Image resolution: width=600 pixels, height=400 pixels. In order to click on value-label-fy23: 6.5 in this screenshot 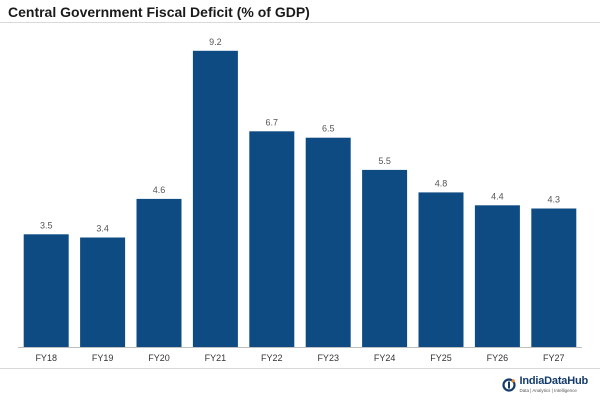, I will do `click(328, 129)`.